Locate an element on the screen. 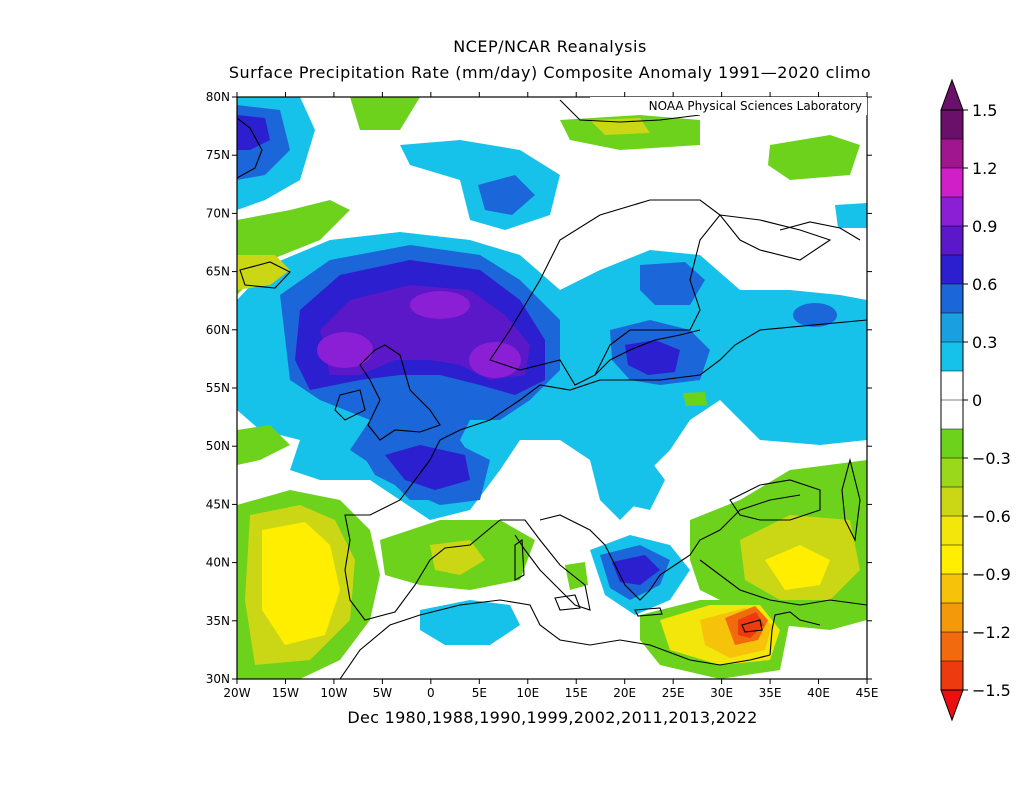 This screenshot has height=800, width=1033. colorbar-label: 0 is located at coordinates (977, 400).